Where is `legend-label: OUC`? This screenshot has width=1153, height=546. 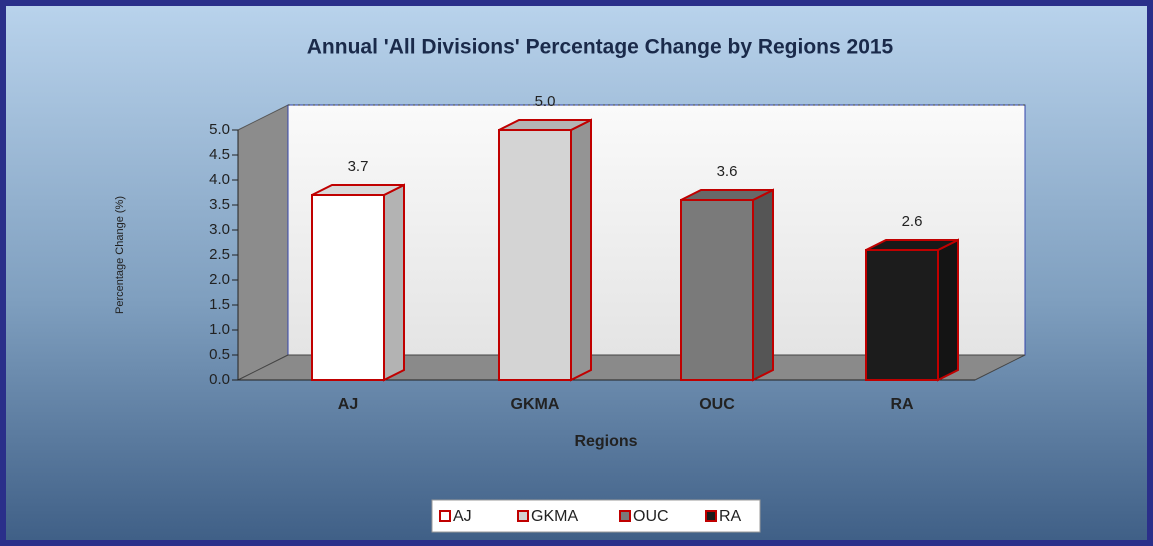 legend-label: OUC is located at coordinates (651, 516).